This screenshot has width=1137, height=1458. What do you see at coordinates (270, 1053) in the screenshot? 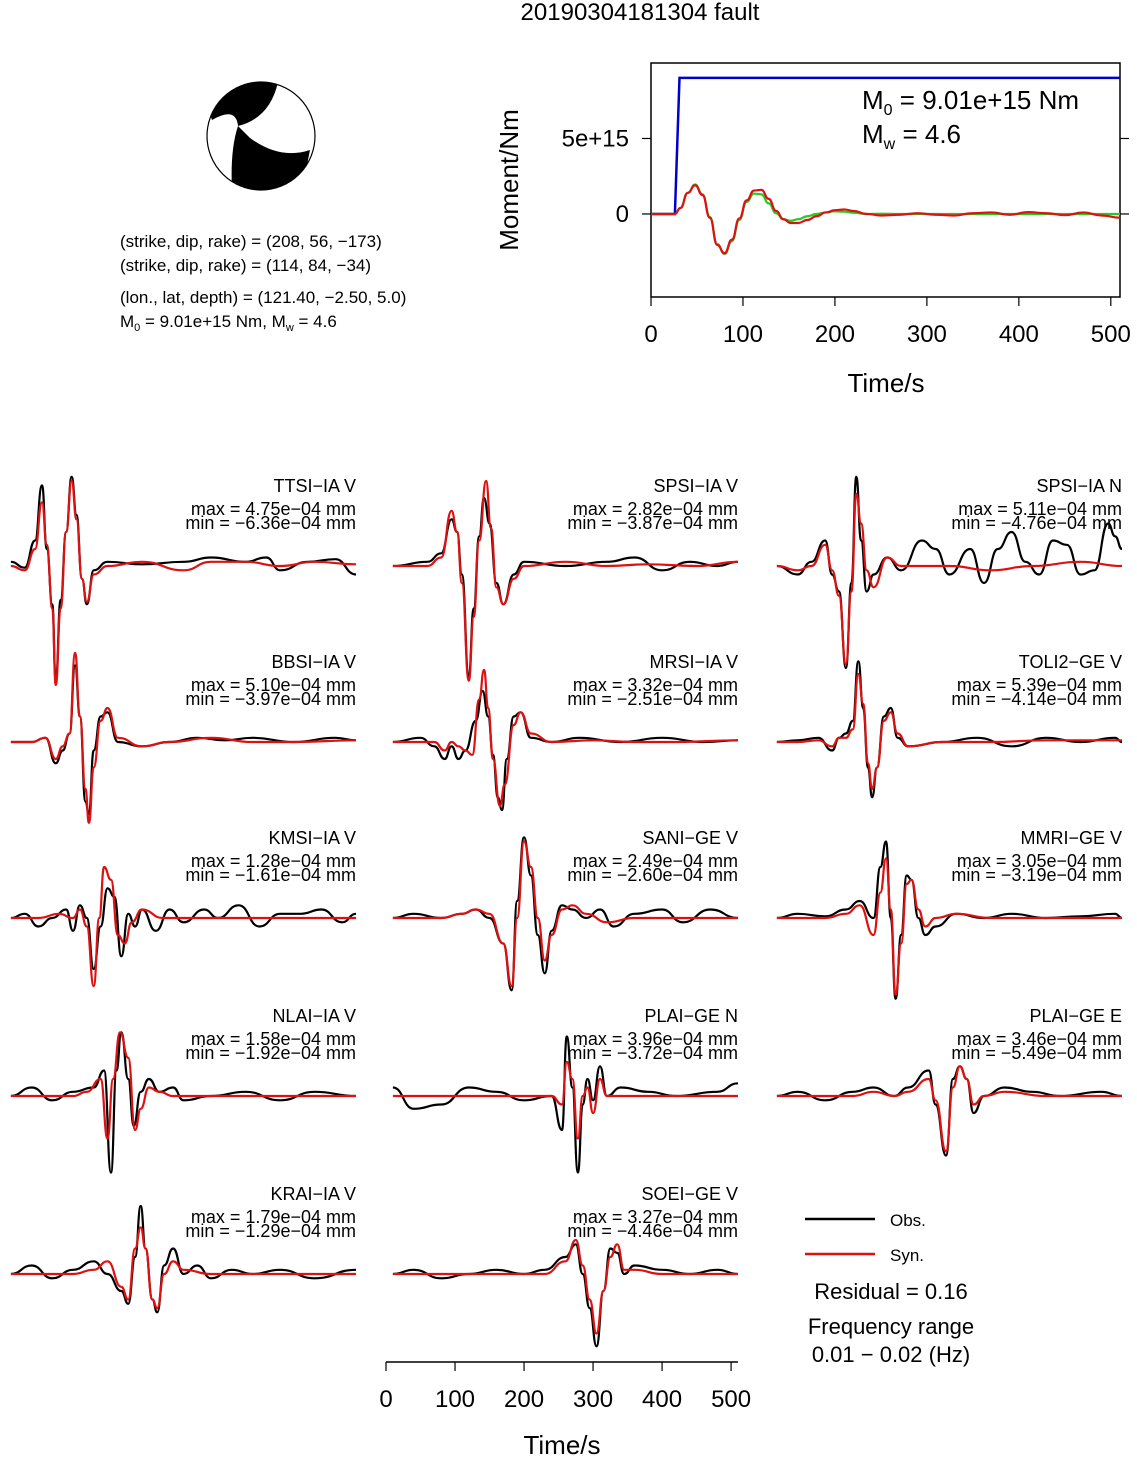
I see `min-amplitude-label: min = −1.92e−04 mm` at bounding box center [270, 1053].